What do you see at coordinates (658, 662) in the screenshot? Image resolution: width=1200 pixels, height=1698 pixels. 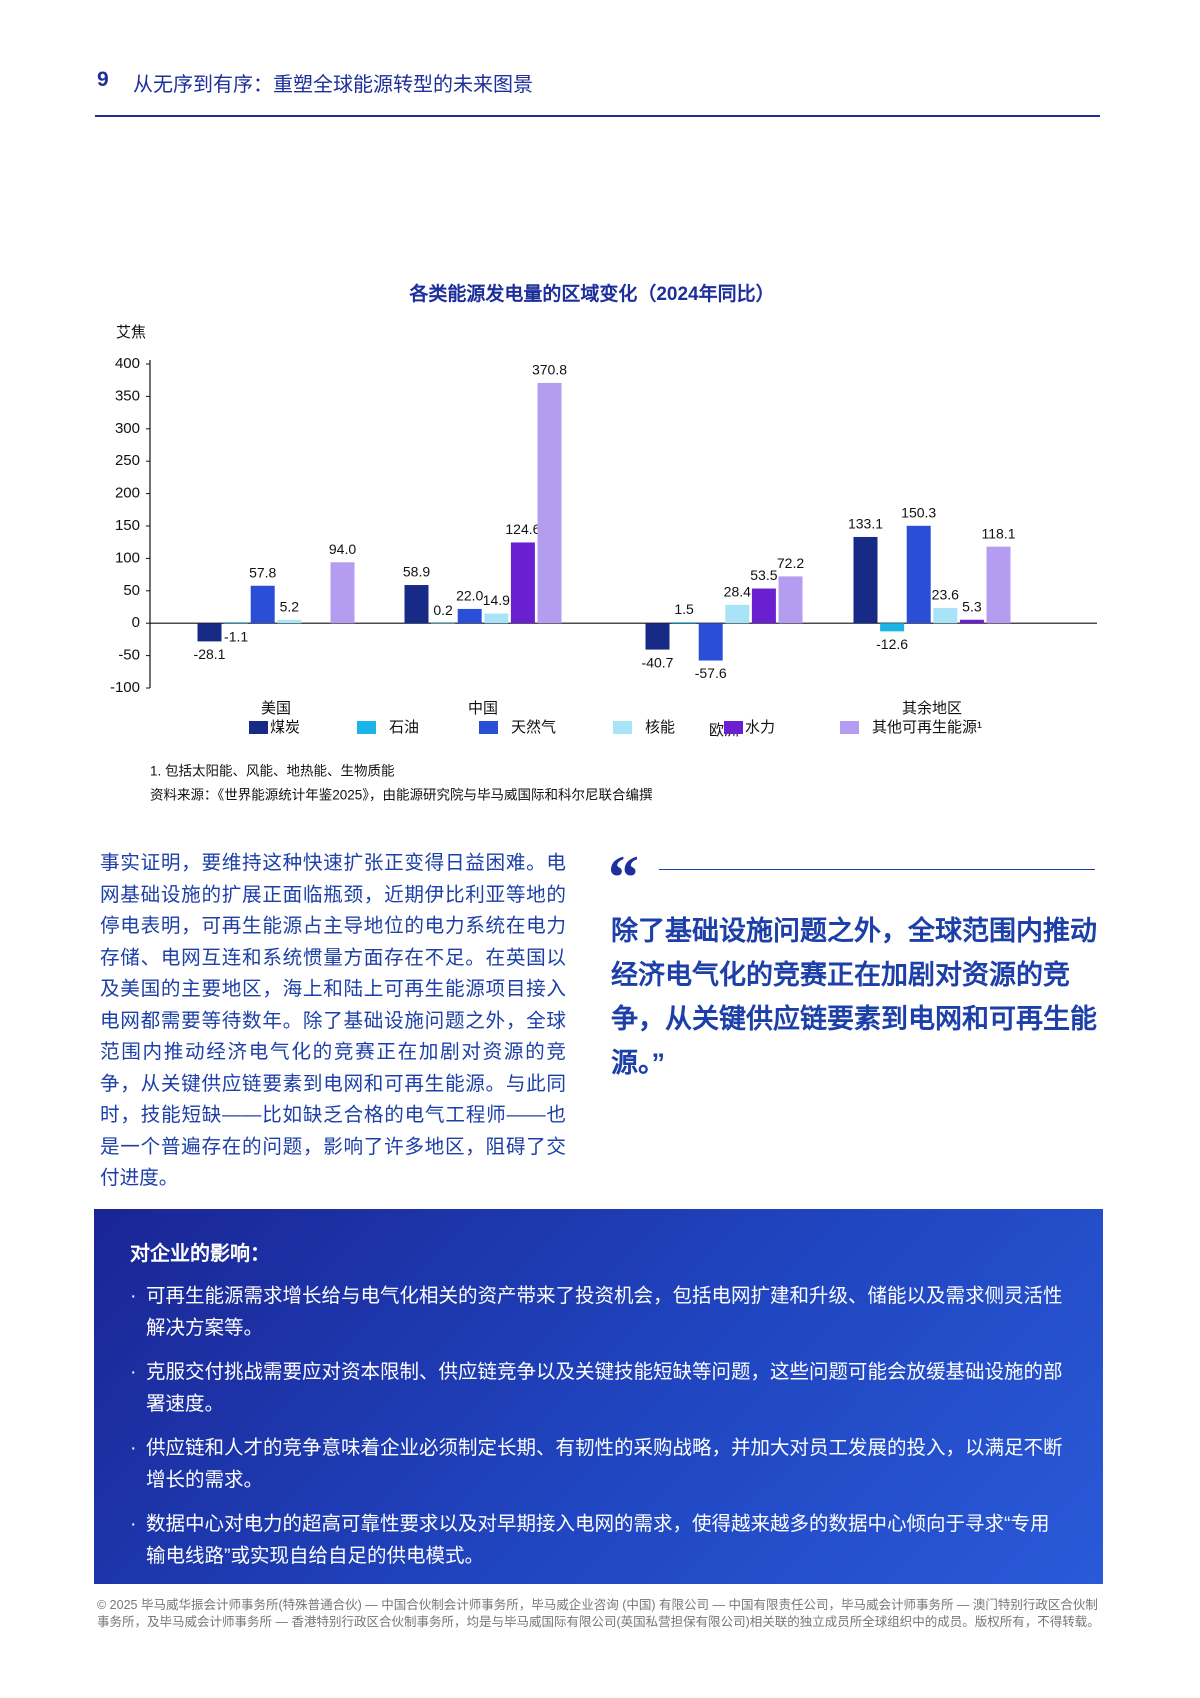 I see `value-label: -40.7` at bounding box center [658, 662].